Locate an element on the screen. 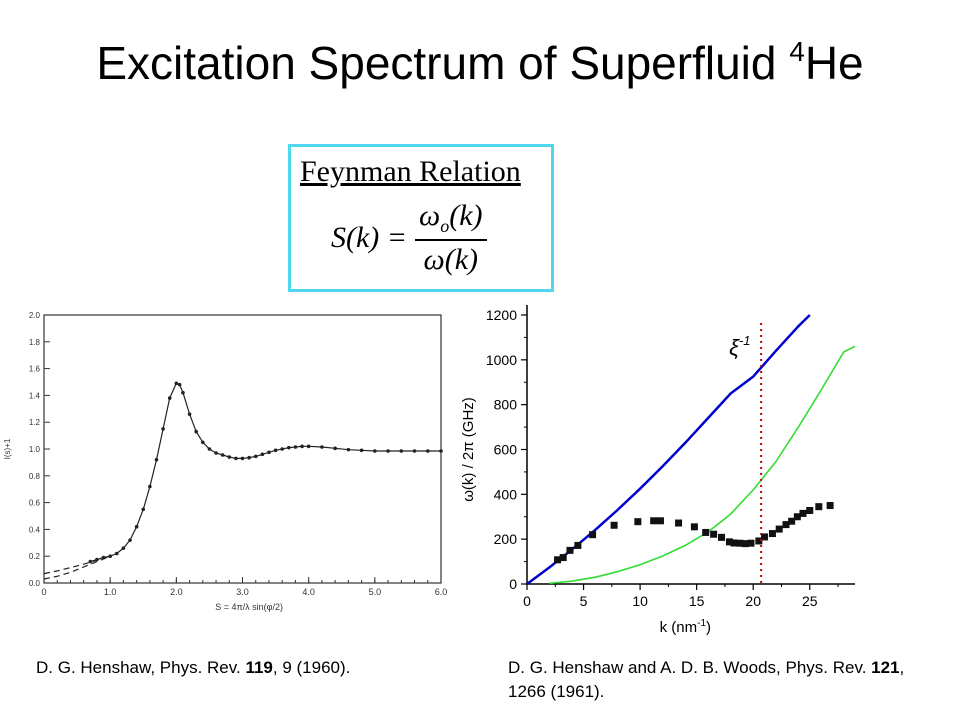  numerator-omega: ω is located at coordinates (430, 215).